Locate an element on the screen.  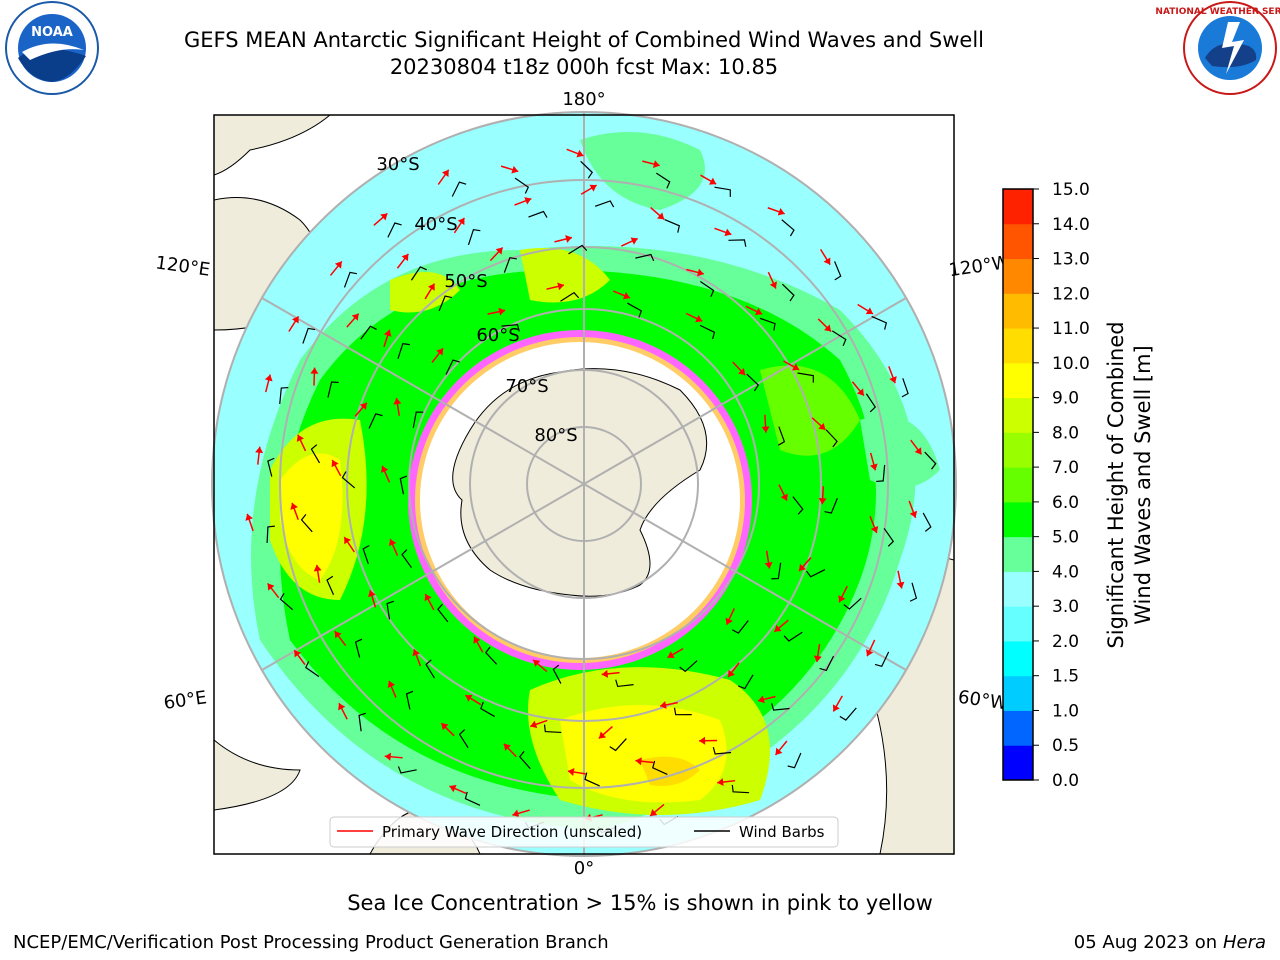
colorbar-tick-label: 8.0 is located at coordinates (1065, 433).